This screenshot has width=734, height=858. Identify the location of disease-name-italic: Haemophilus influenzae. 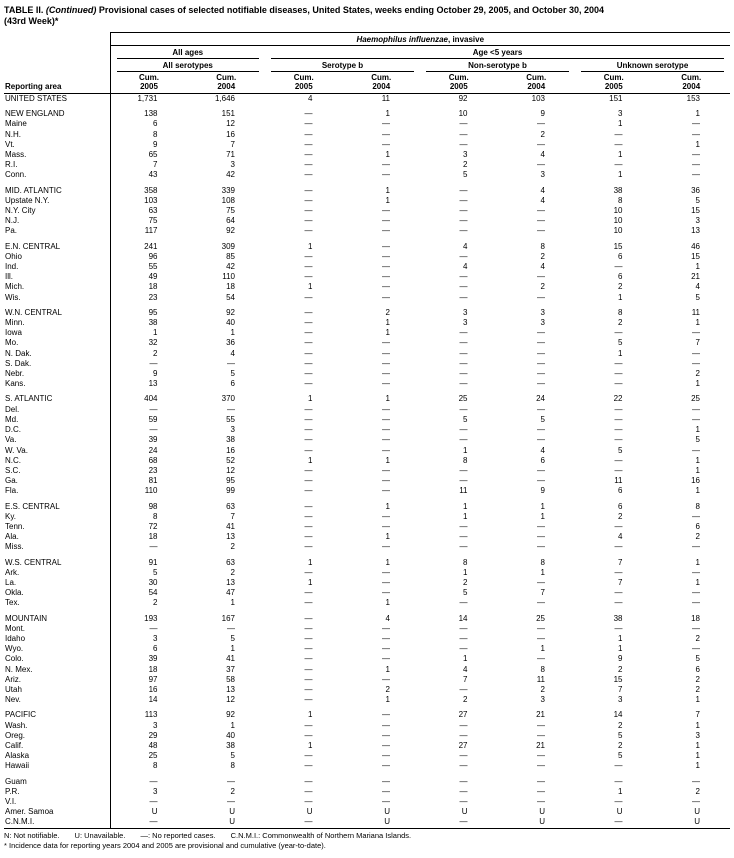
(402, 39).